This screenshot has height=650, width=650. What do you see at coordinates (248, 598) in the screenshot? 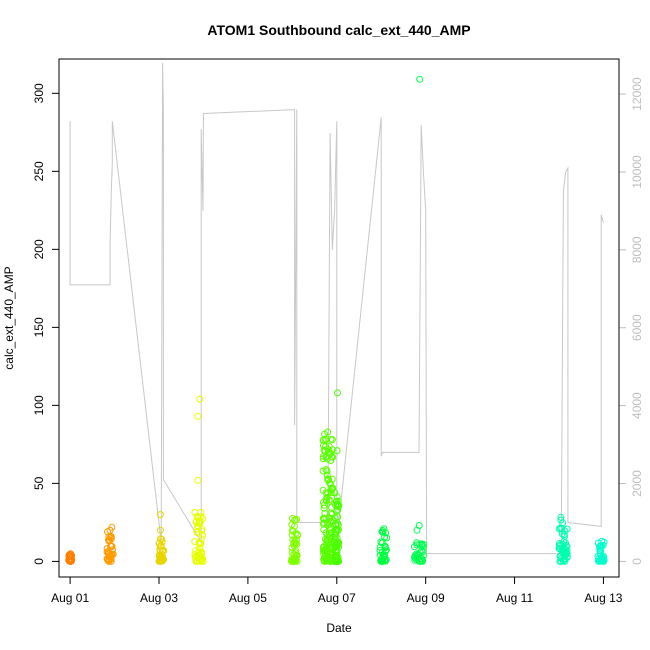
I see `x-tick-label-2: Aug 05` at bounding box center [248, 598].